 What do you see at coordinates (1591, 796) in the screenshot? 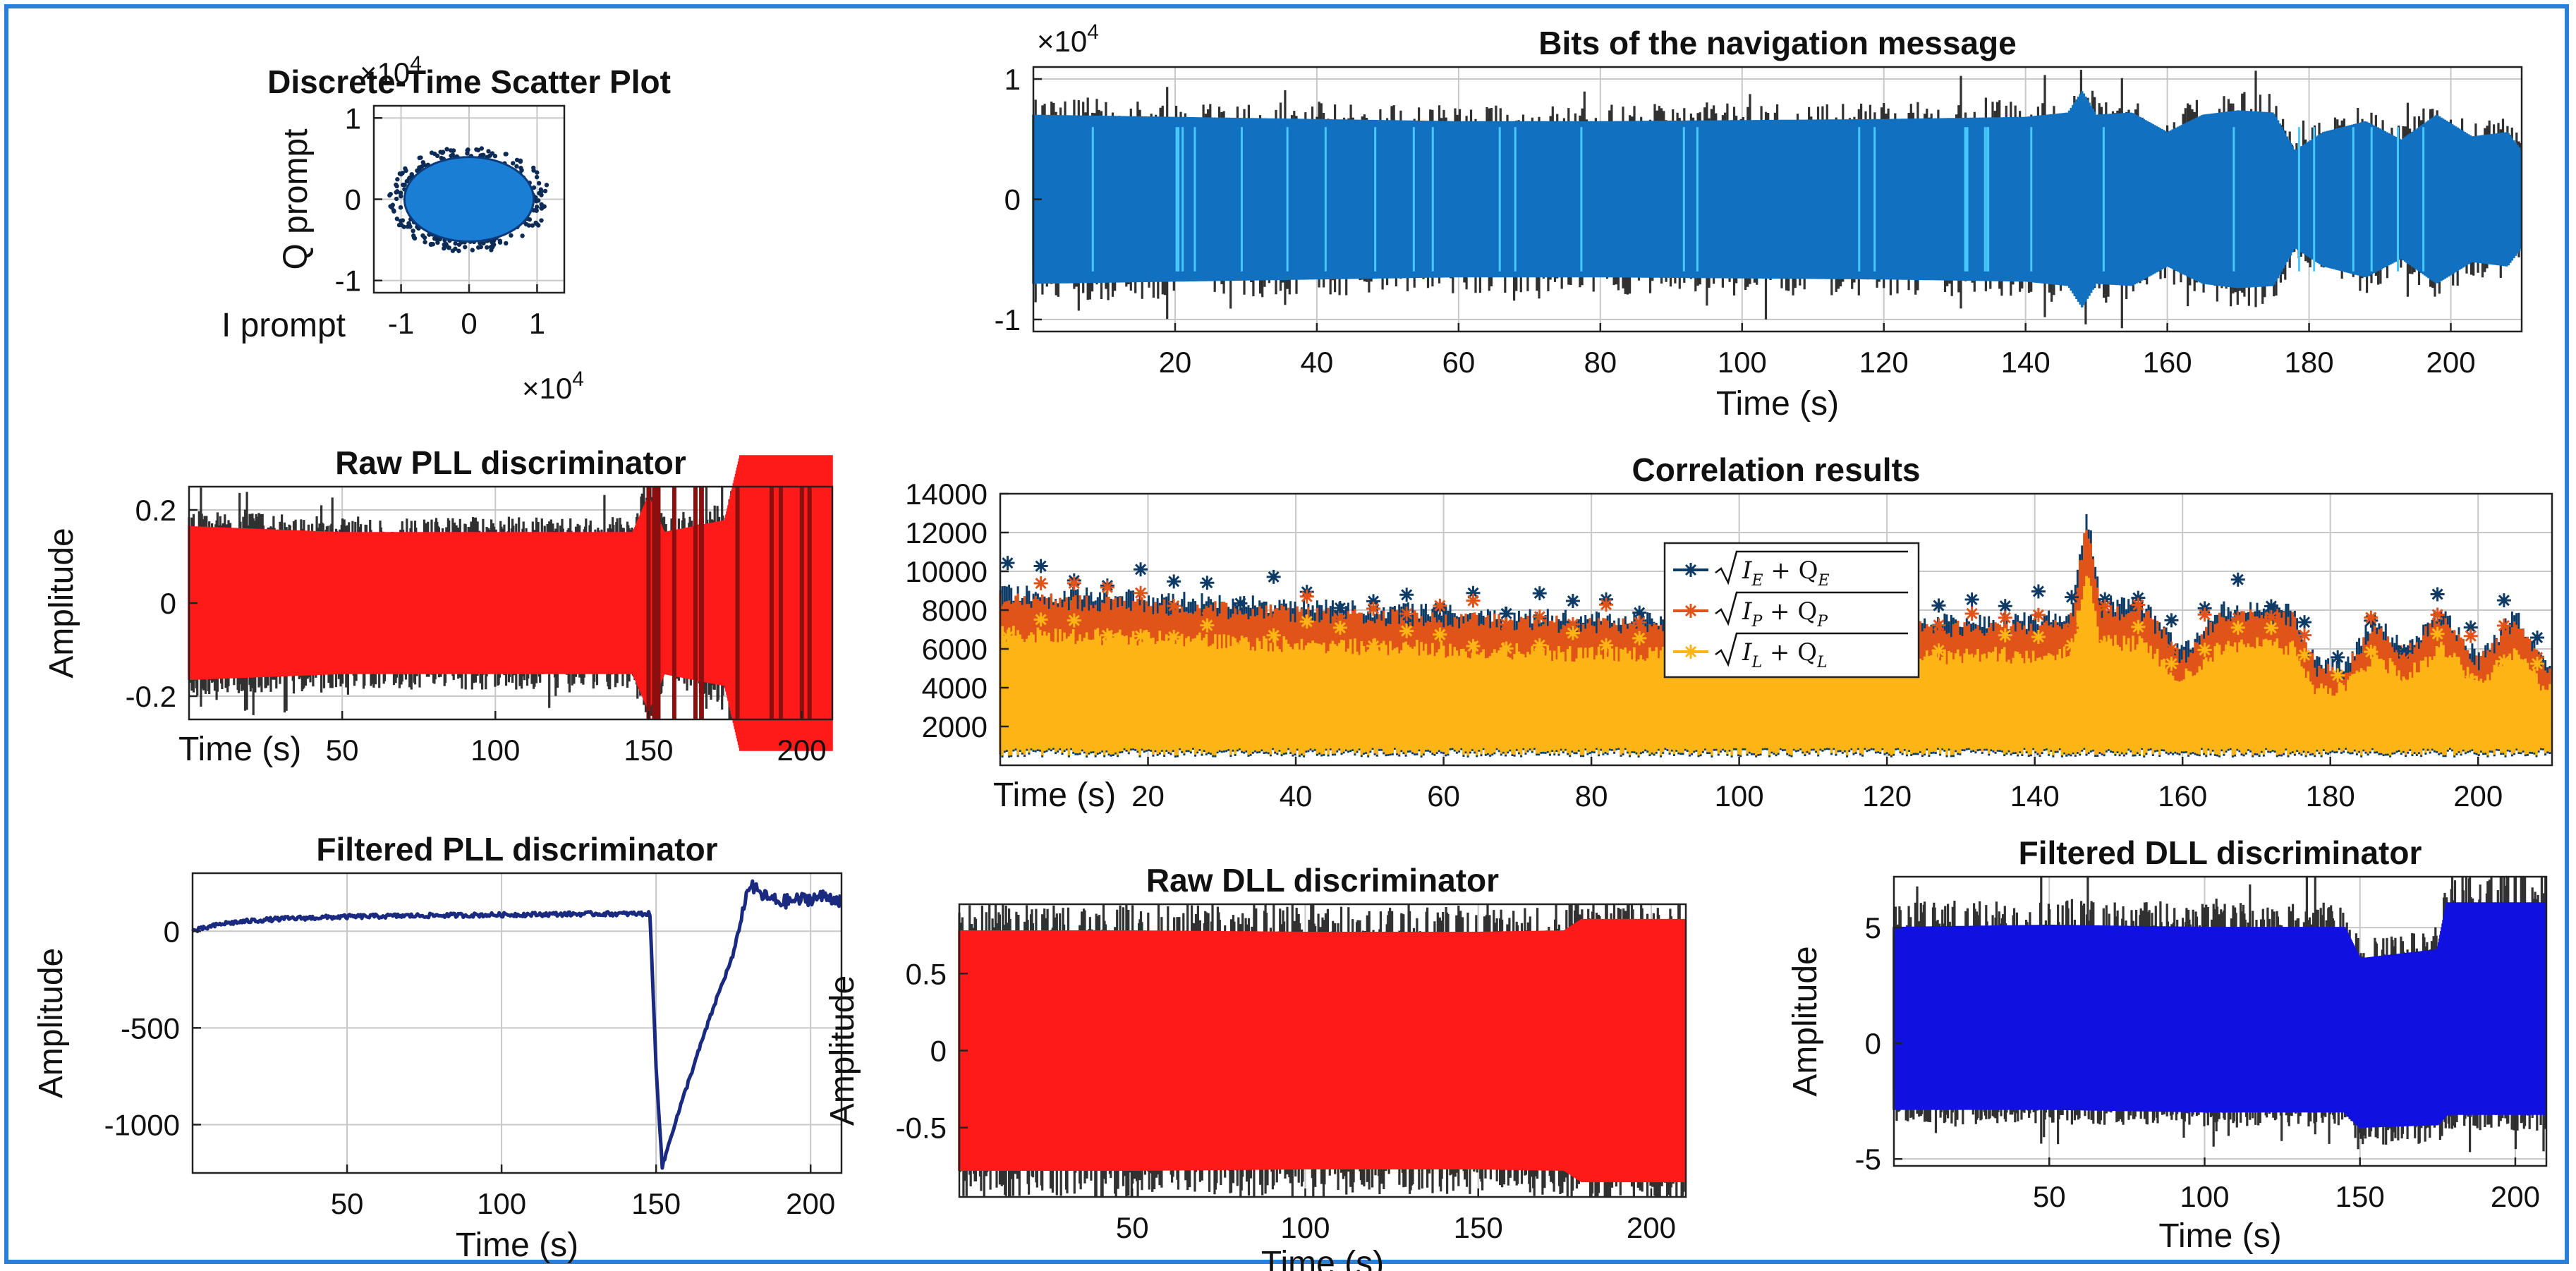
I see `corr-xtick-label: 80` at bounding box center [1591, 796].